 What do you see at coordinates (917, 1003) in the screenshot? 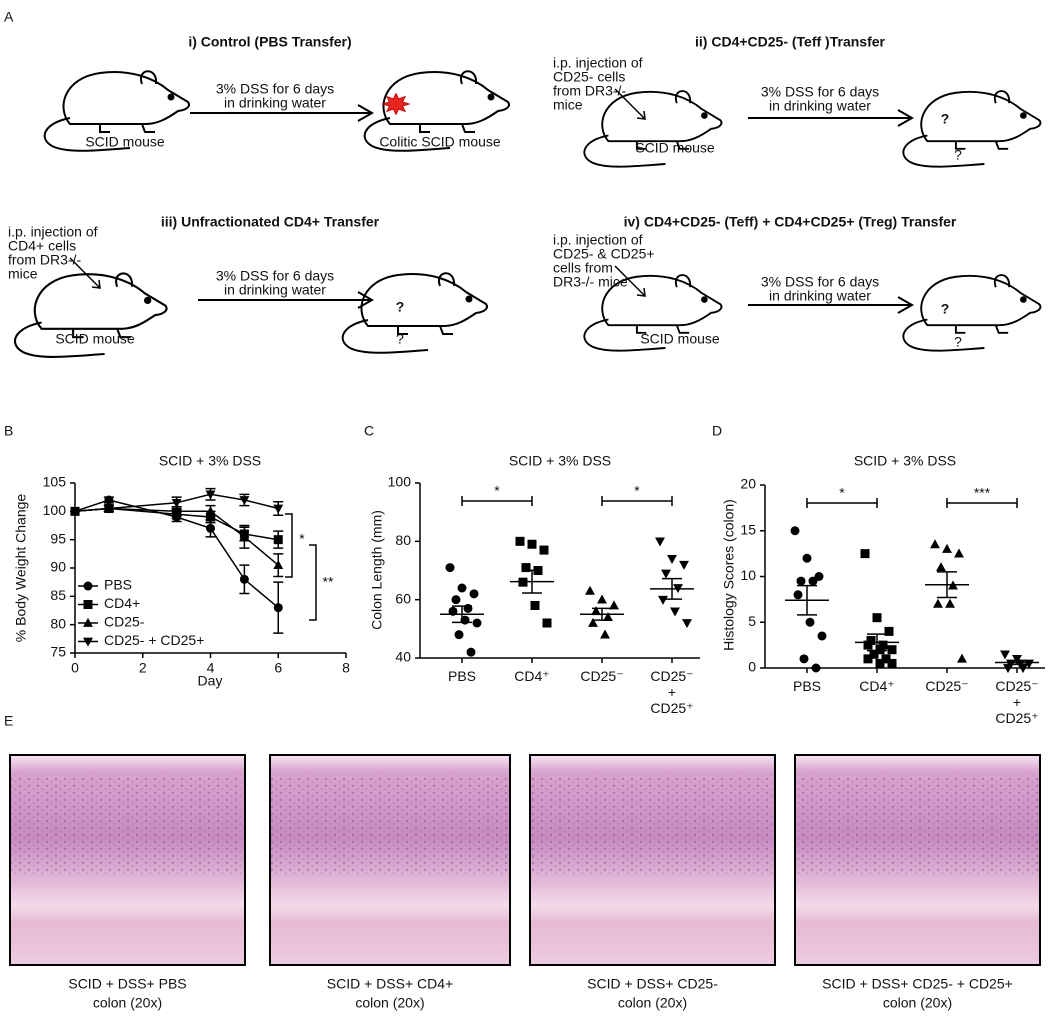
I see `histology-caption: colon (20x)` at bounding box center [917, 1003].